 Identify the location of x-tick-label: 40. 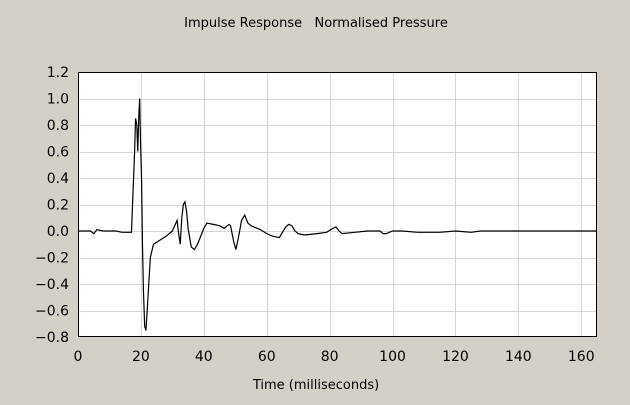
(204, 357).